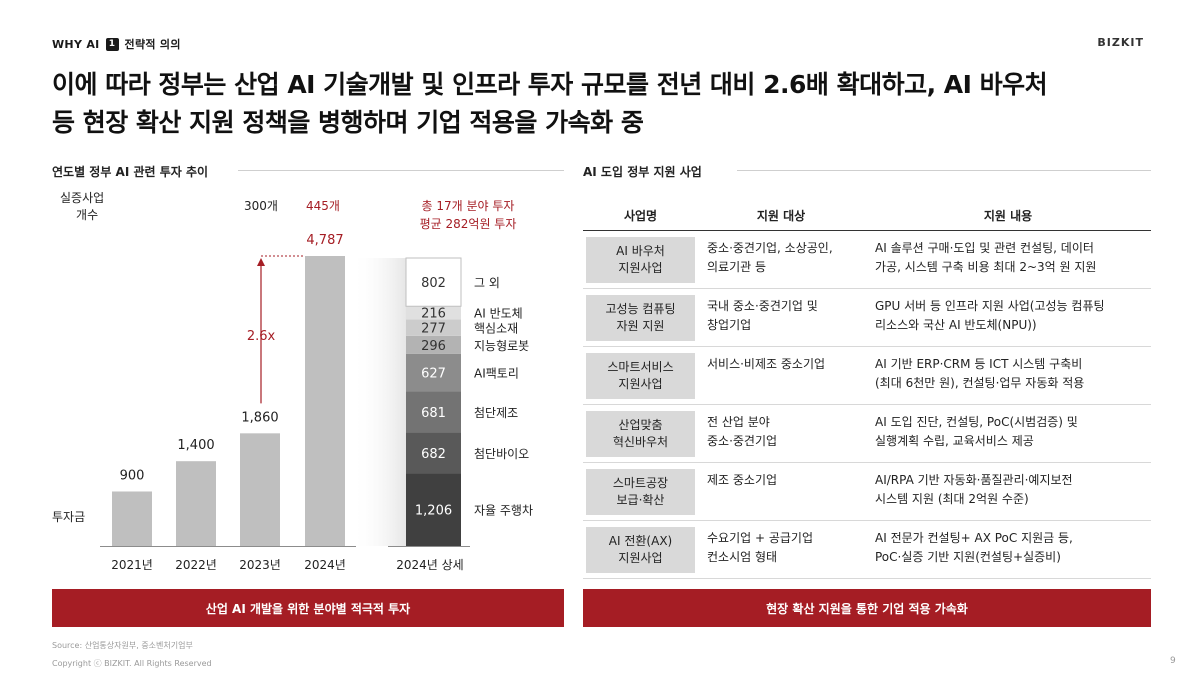 The height and width of the screenshot is (675, 1200). What do you see at coordinates (468, 206) in the screenshot?
I see `detail-summary-line-1: 총 17개 분야 투자` at bounding box center [468, 206].